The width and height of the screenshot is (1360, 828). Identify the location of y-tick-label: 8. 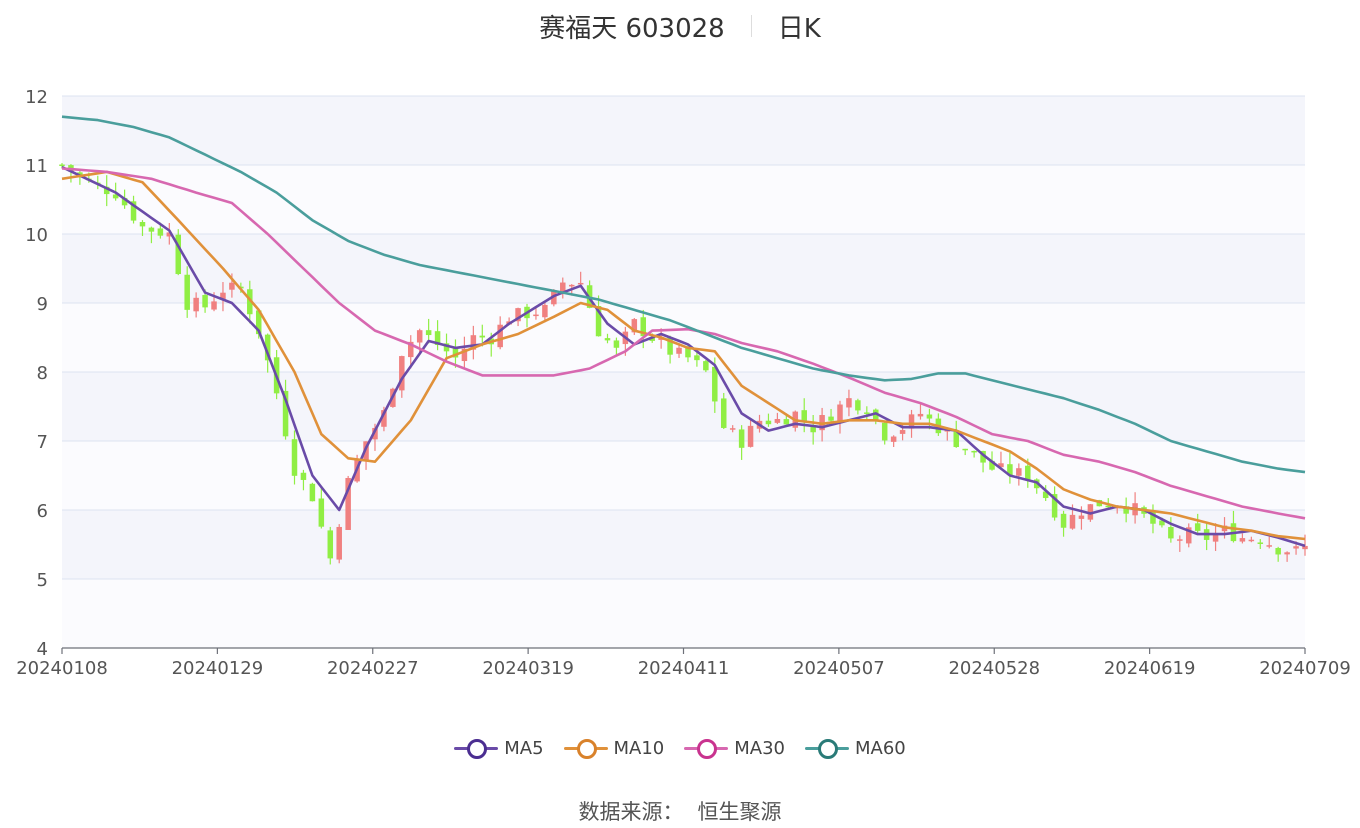
(42, 373).